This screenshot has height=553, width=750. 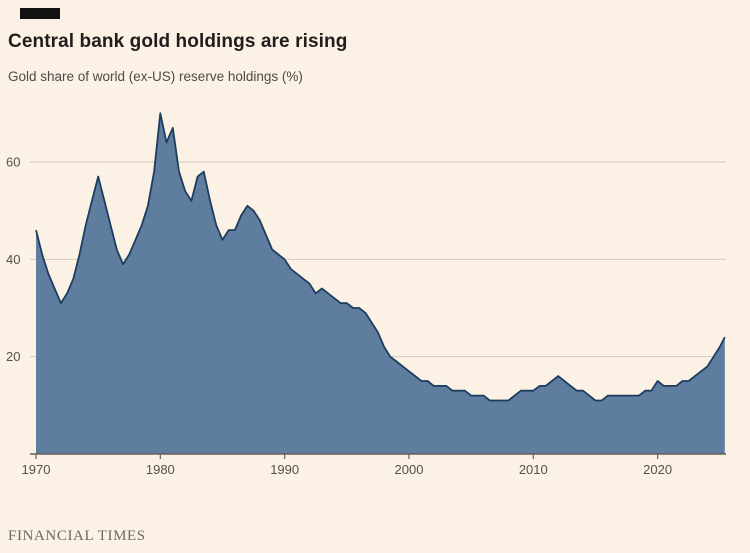 What do you see at coordinates (36, 469) in the screenshot?
I see `x-tick-label: 1970` at bounding box center [36, 469].